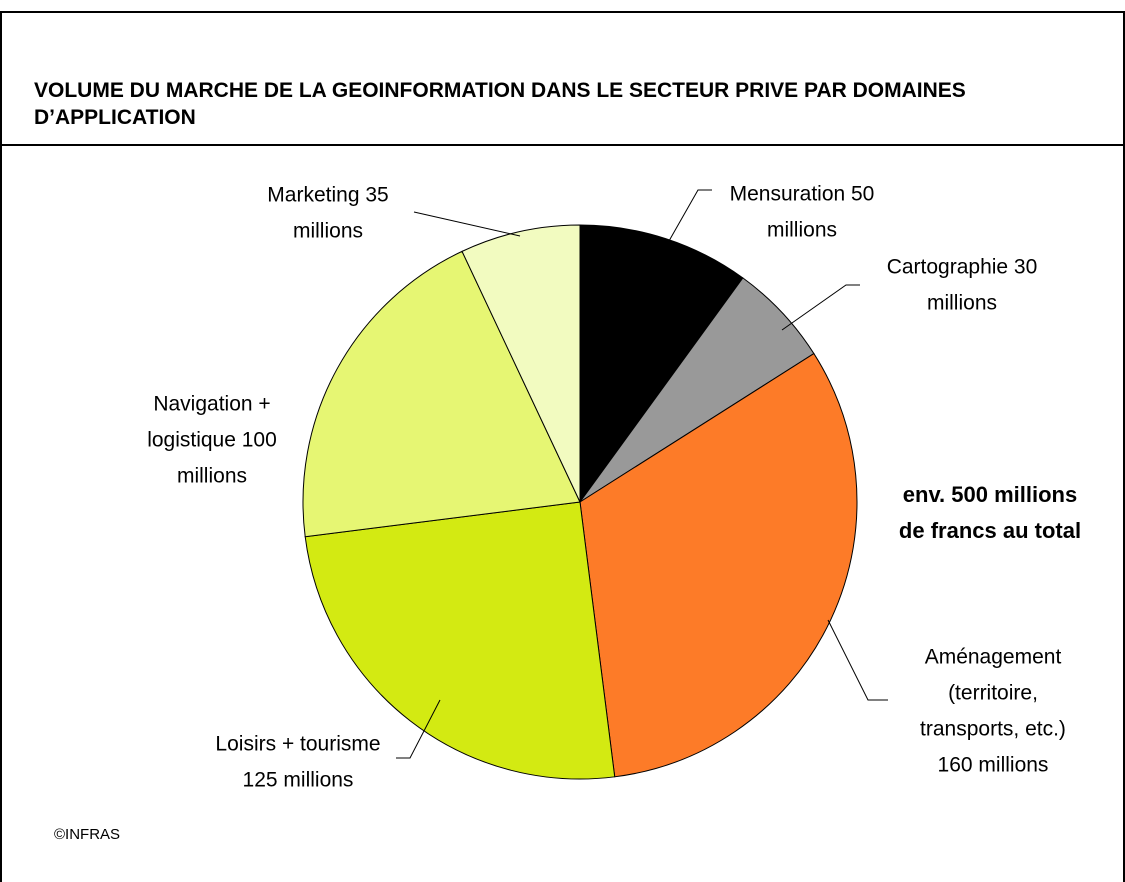 Image resolution: width=1125 pixels, height=882 pixels. What do you see at coordinates (993, 729) in the screenshot?
I see `slice-label: transports, etc.)` at bounding box center [993, 729].